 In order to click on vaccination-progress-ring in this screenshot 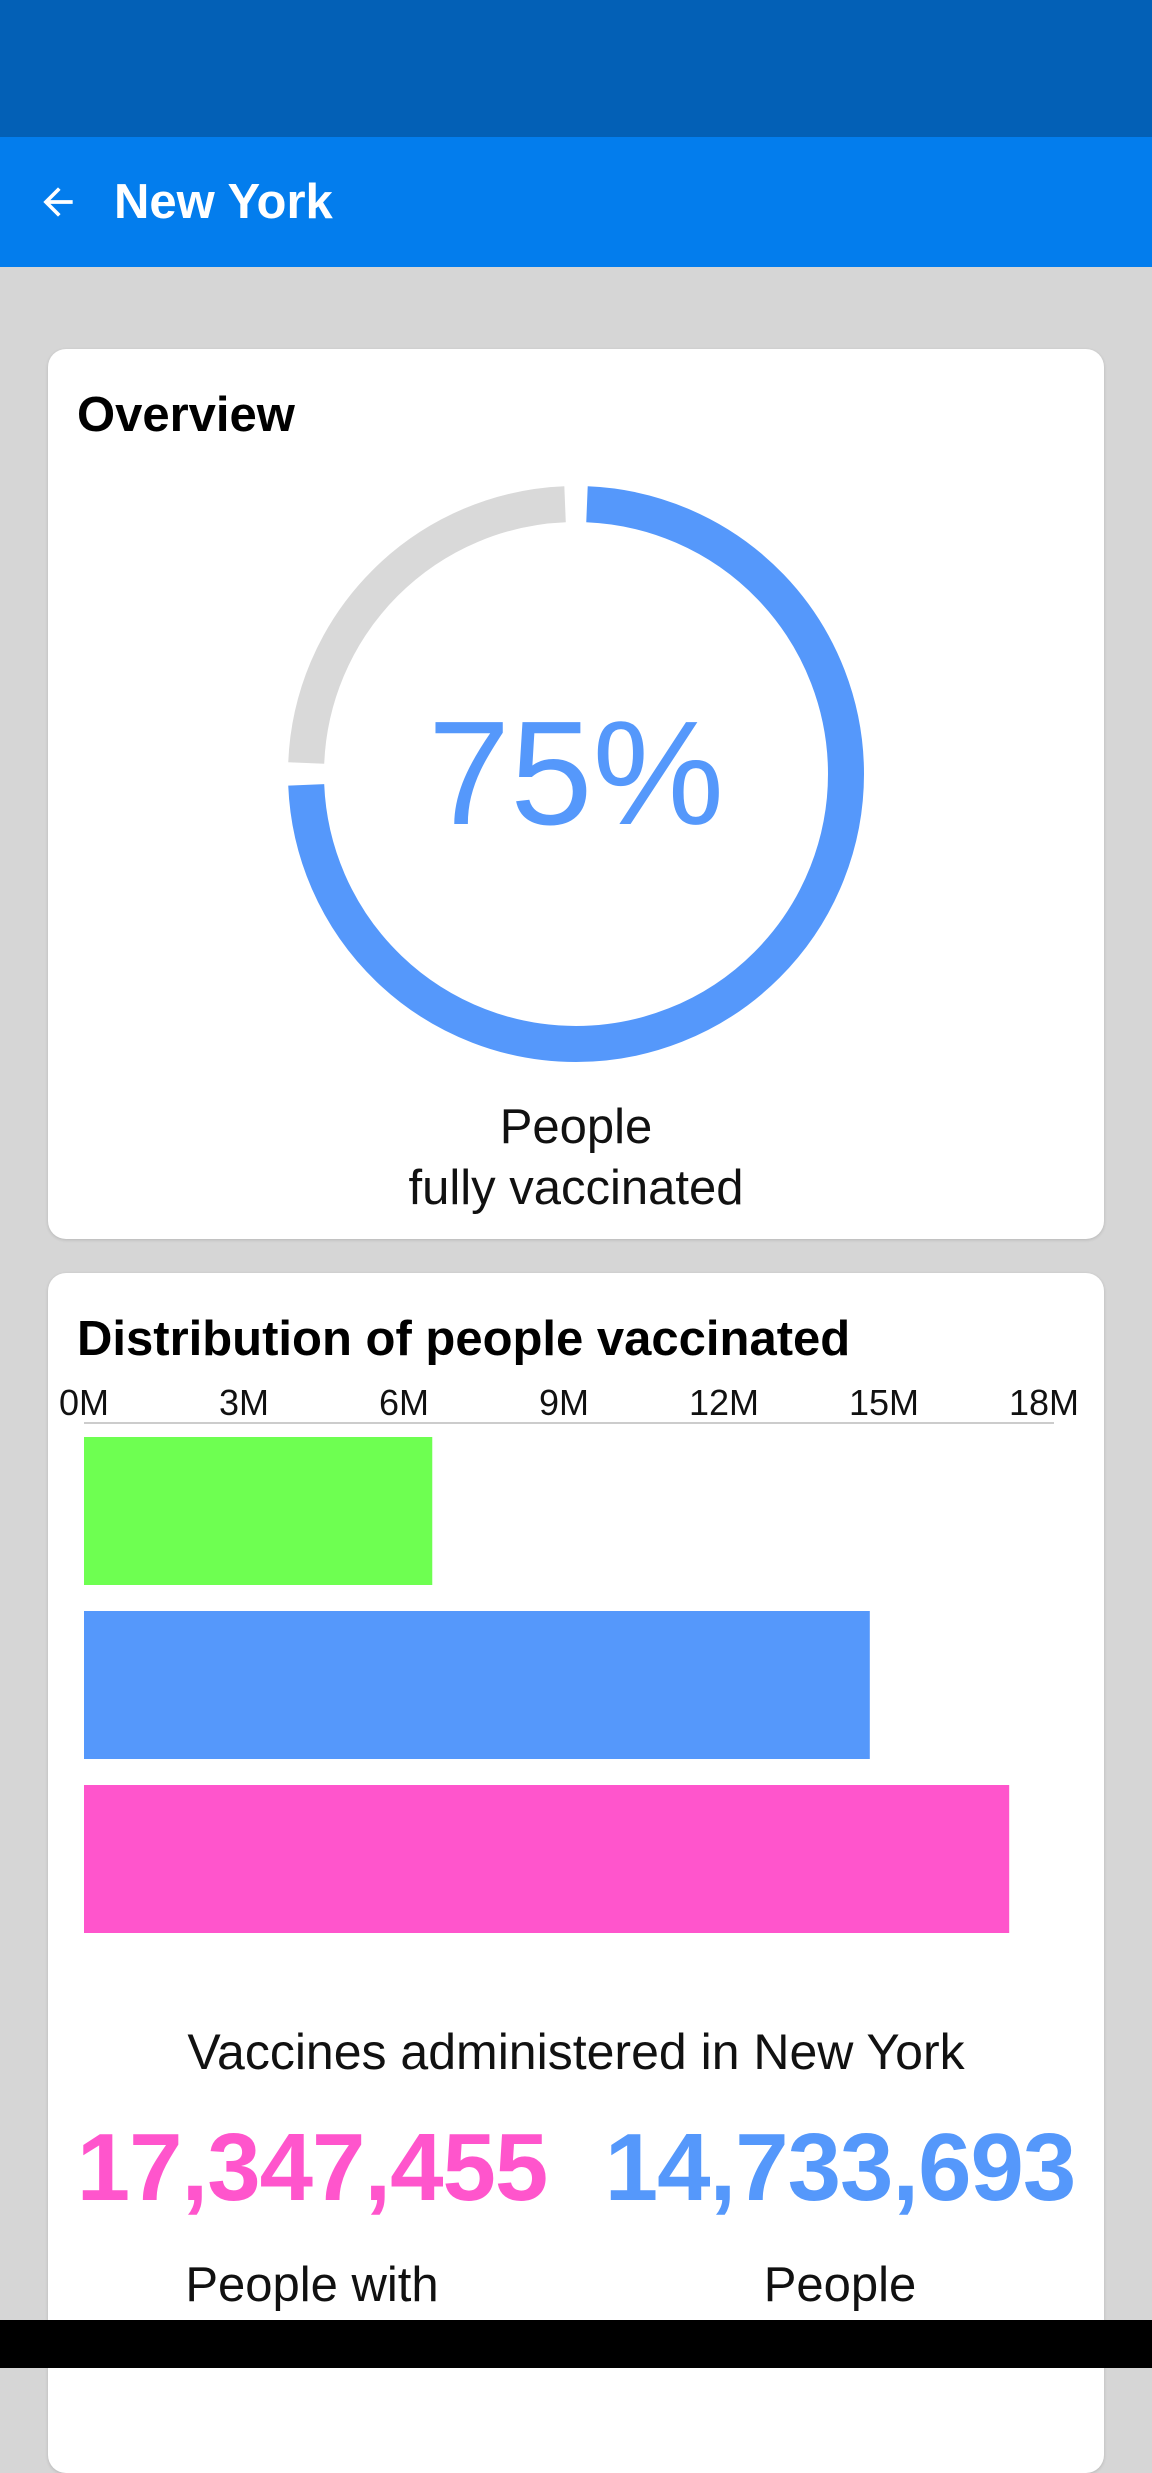, I will do `click(576, 774)`.